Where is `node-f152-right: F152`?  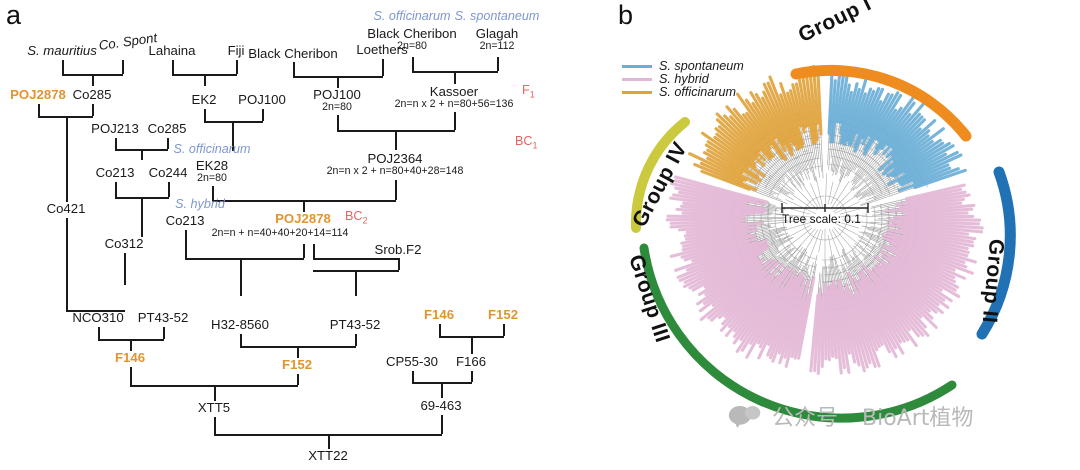 node-f152-right: F152 is located at coordinates (503, 314).